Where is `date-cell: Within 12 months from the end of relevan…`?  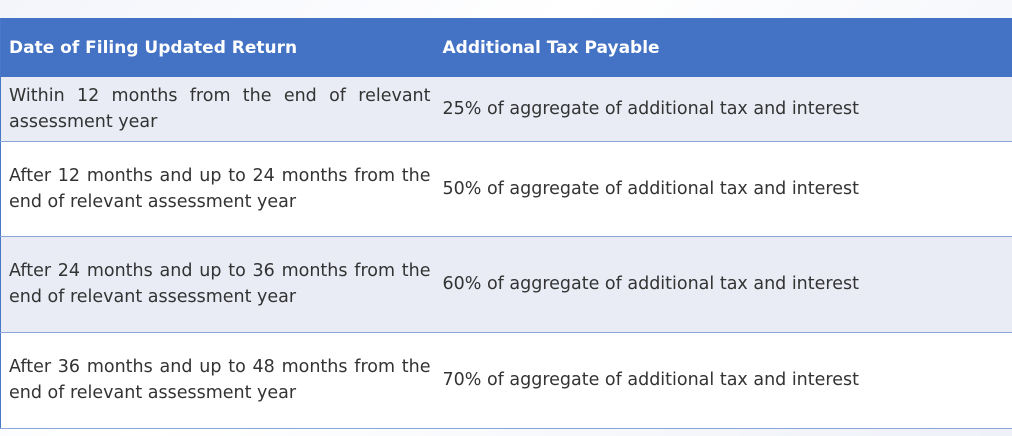 date-cell: Within 12 months from the end of relevan… is located at coordinates (217, 109).